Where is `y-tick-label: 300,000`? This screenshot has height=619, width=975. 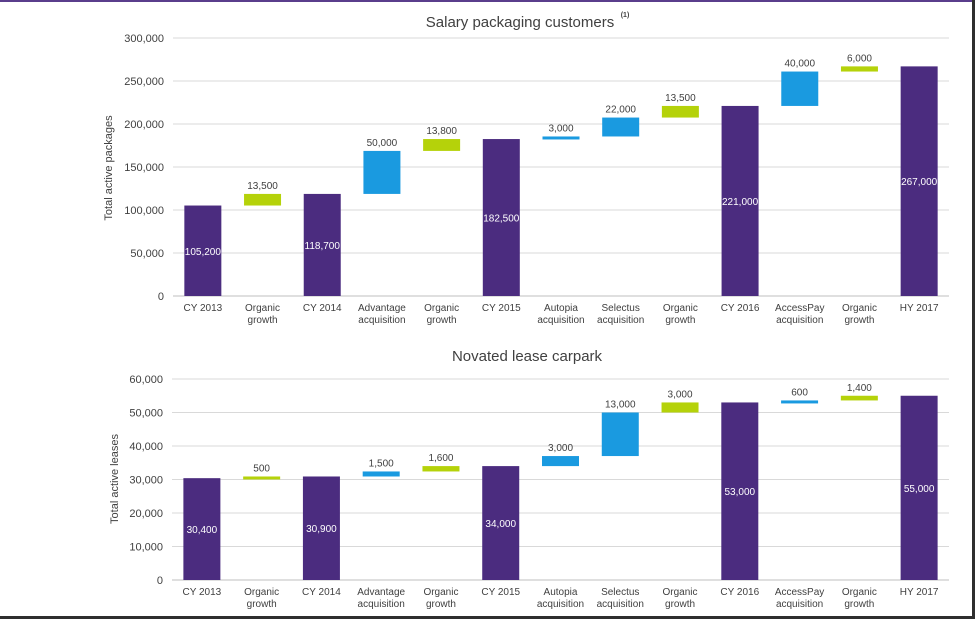 y-tick-label: 300,000 is located at coordinates (144, 39).